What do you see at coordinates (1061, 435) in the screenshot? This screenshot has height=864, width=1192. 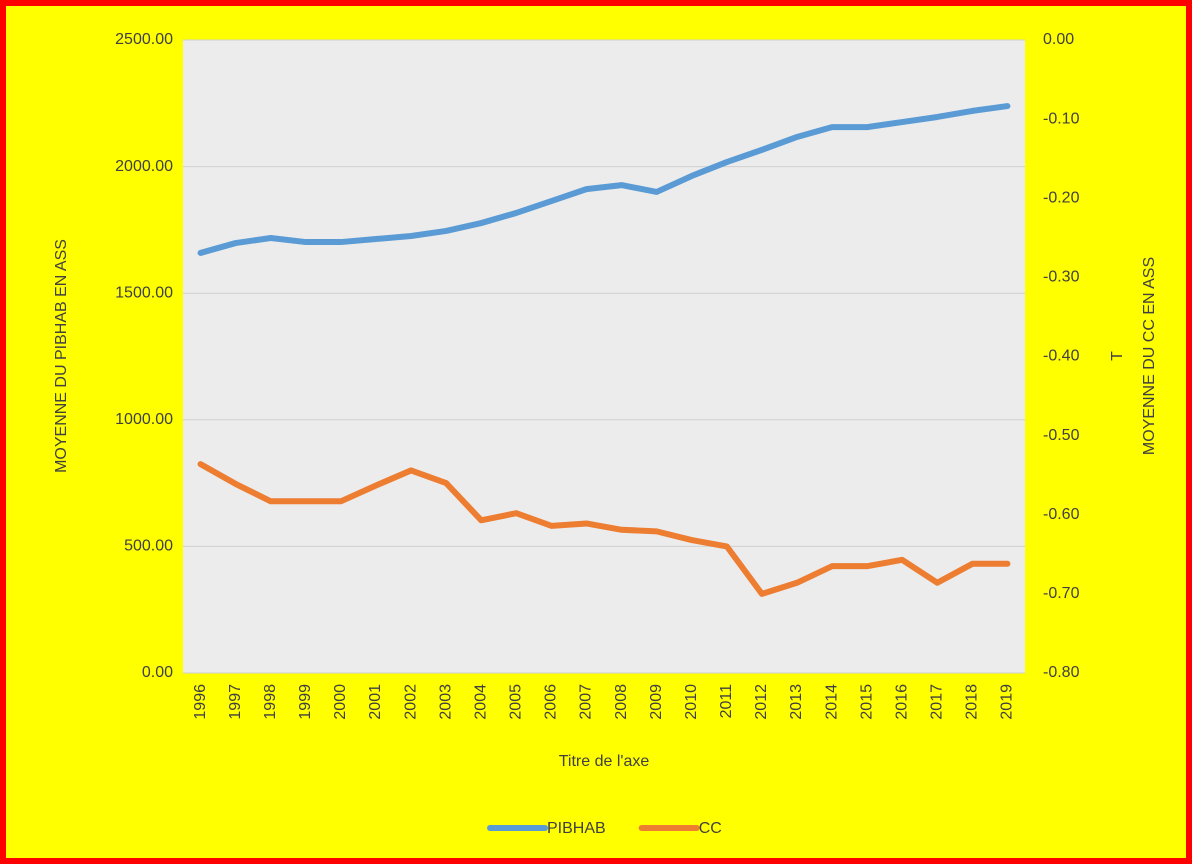 I see `y2-tick-label: -0.50` at bounding box center [1061, 435].